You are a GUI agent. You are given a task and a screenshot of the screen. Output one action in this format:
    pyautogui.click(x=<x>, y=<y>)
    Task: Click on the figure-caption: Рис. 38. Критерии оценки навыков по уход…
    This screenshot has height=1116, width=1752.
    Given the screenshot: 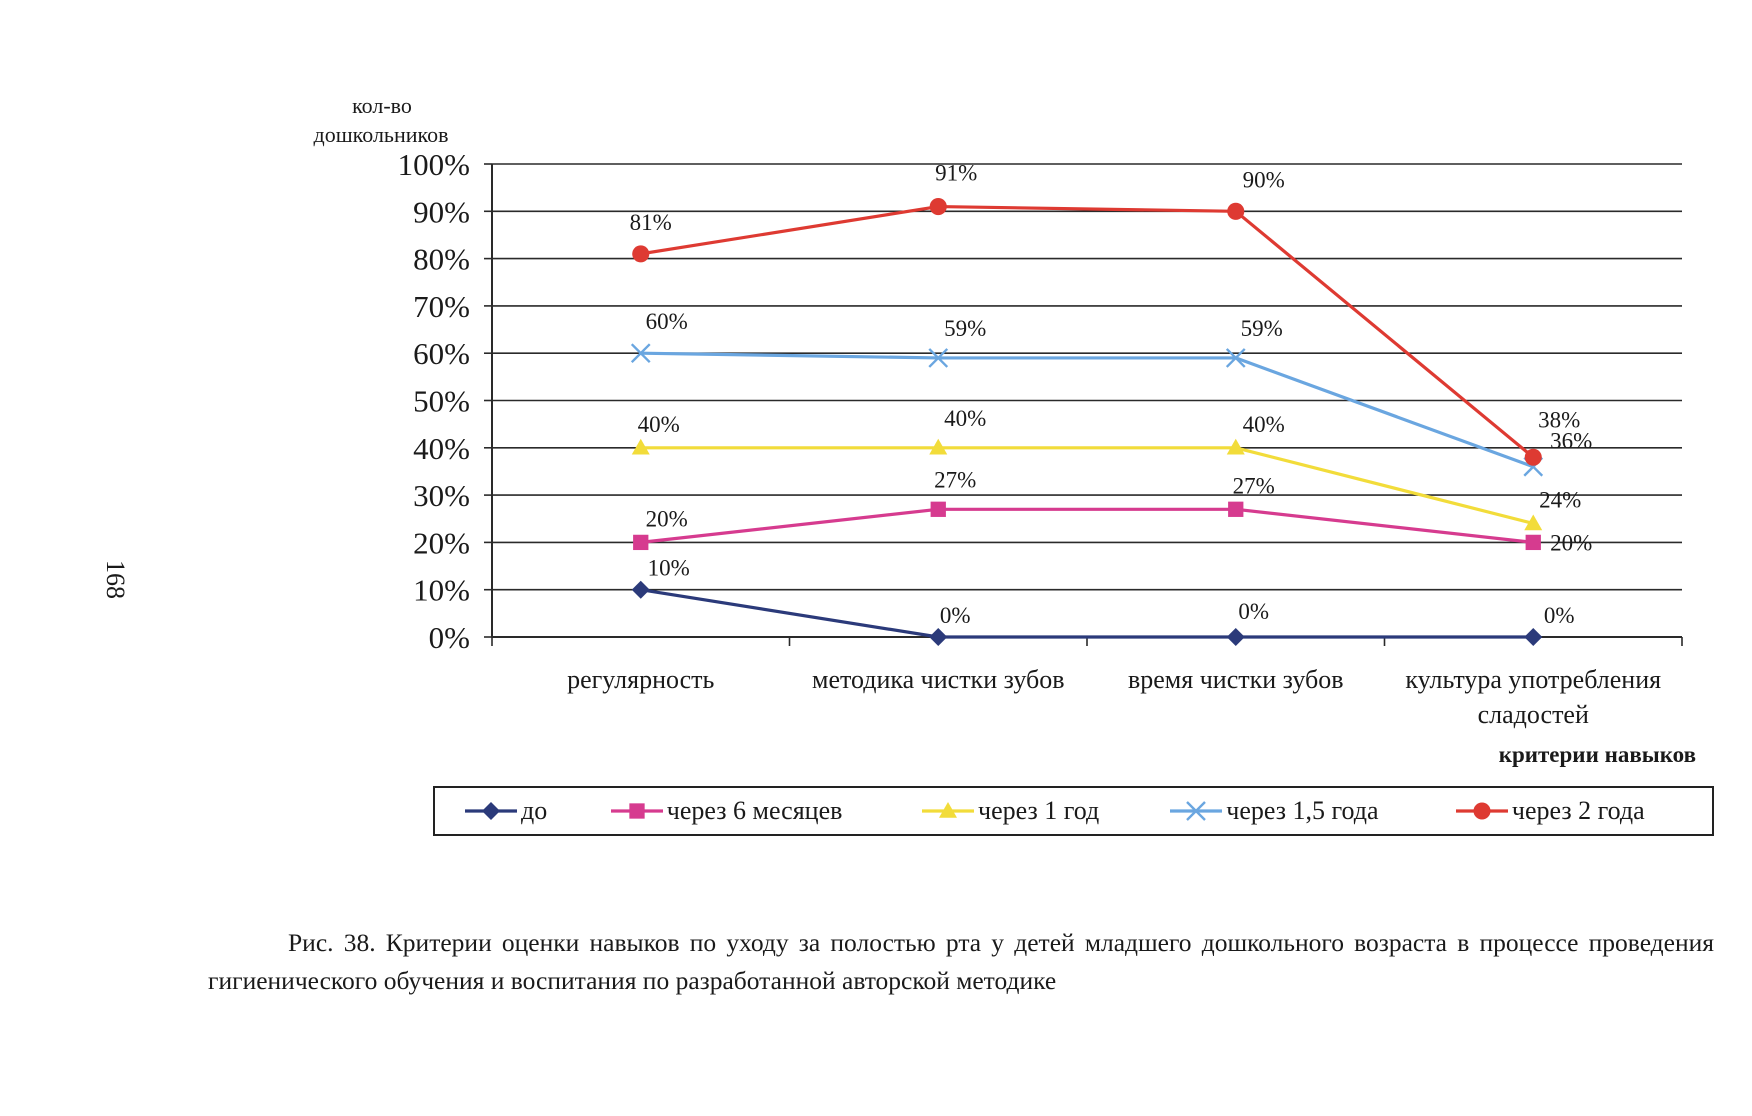 What is the action you would take?
    pyautogui.click(x=961, y=962)
    